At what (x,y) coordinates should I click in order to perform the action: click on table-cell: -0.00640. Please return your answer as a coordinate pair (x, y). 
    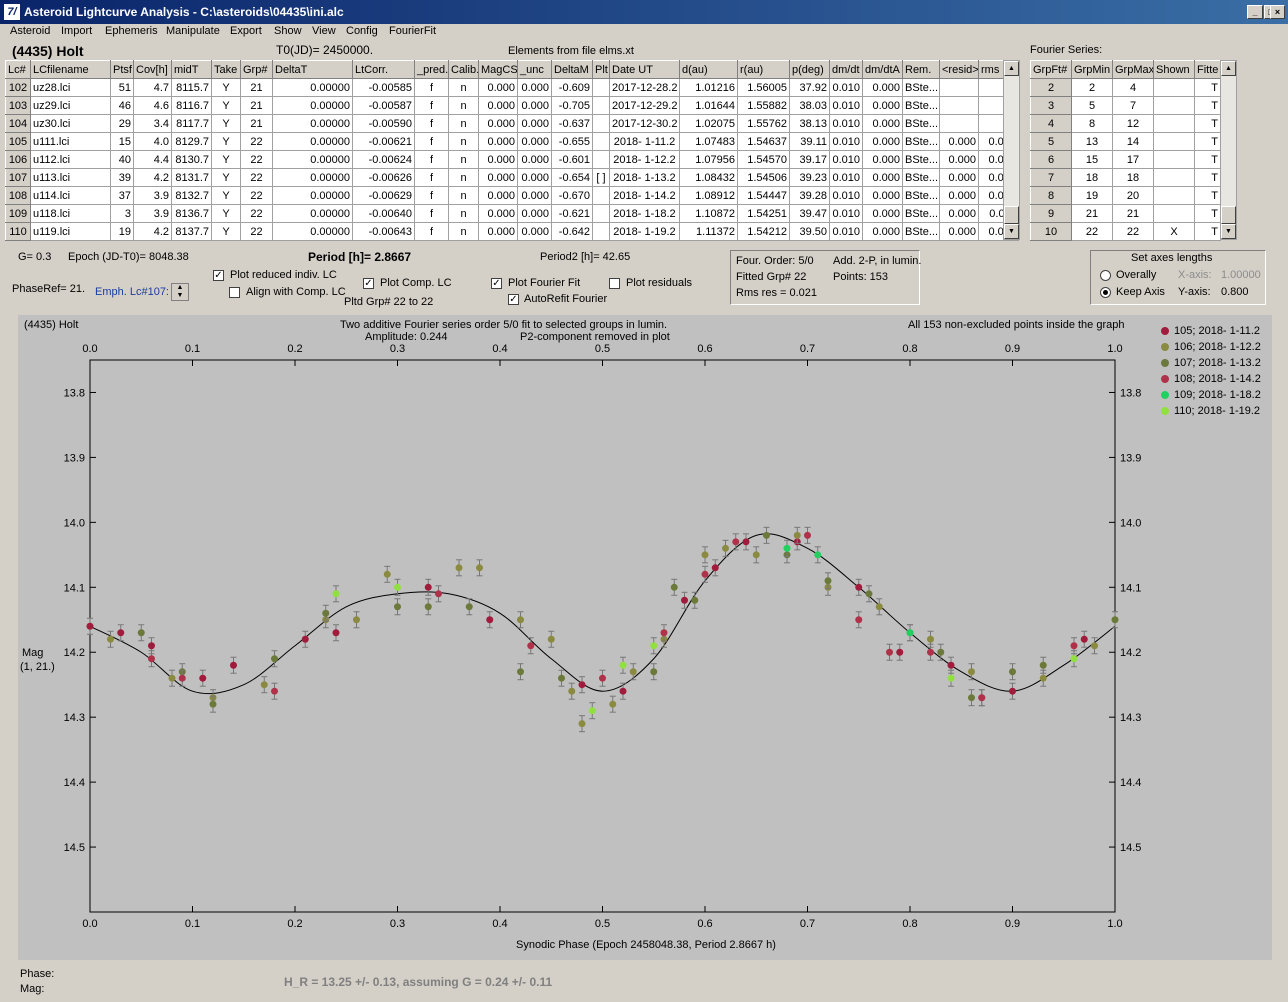
    Looking at the image, I should click on (383, 213).